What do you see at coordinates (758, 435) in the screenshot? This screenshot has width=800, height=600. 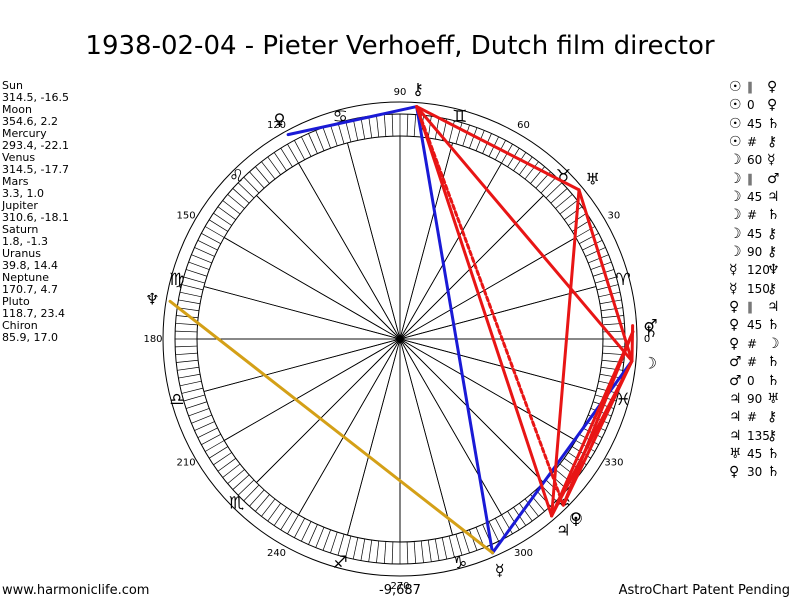 I see `aspect-type: 135` at bounding box center [758, 435].